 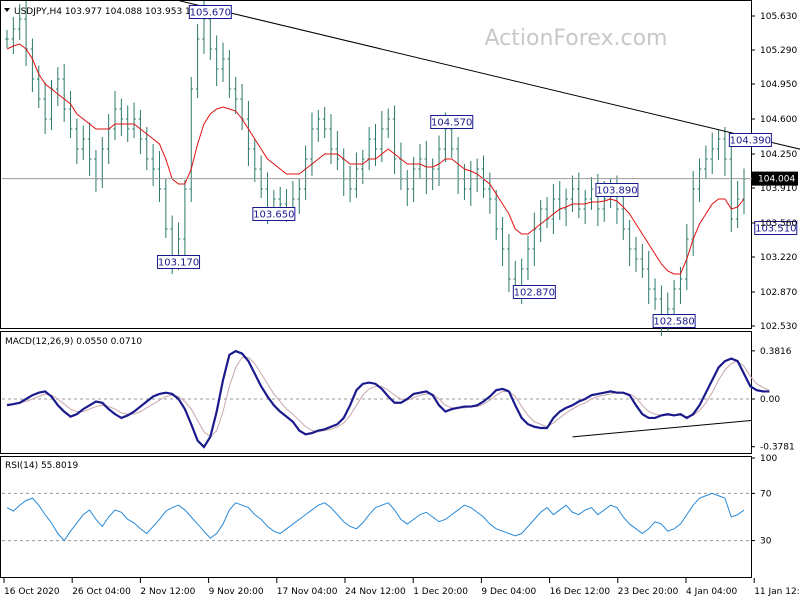 What do you see at coordinates (375, 592) in the screenshot?
I see `time-tick-label: 24 Nov 12:00` at bounding box center [375, 592].